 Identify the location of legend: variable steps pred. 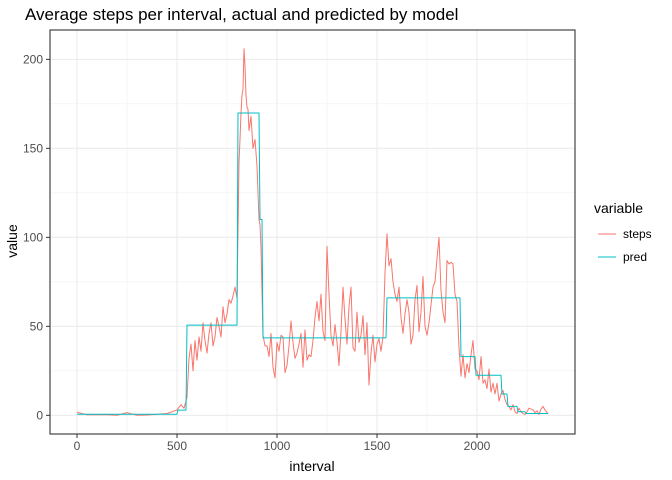
(623, 232).